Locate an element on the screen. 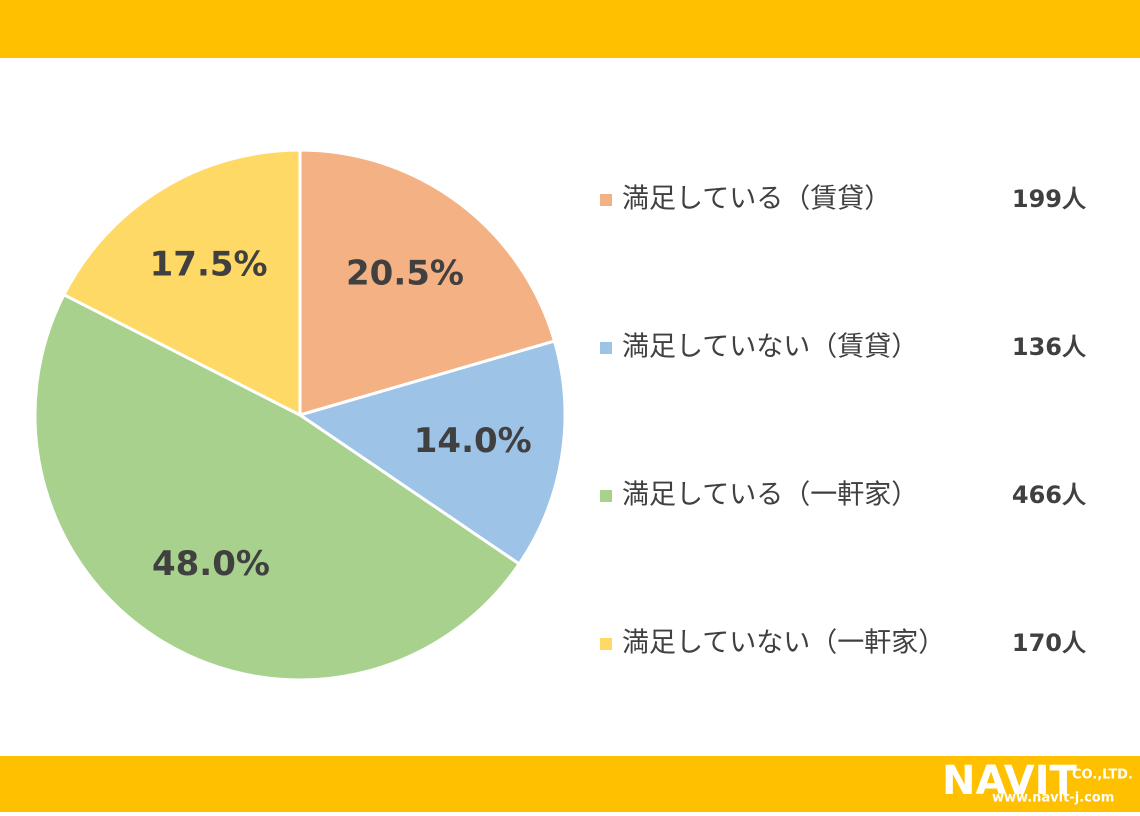 This screenshot has width=1140, height=816. bottom-band is located at coordinates (570, 784).